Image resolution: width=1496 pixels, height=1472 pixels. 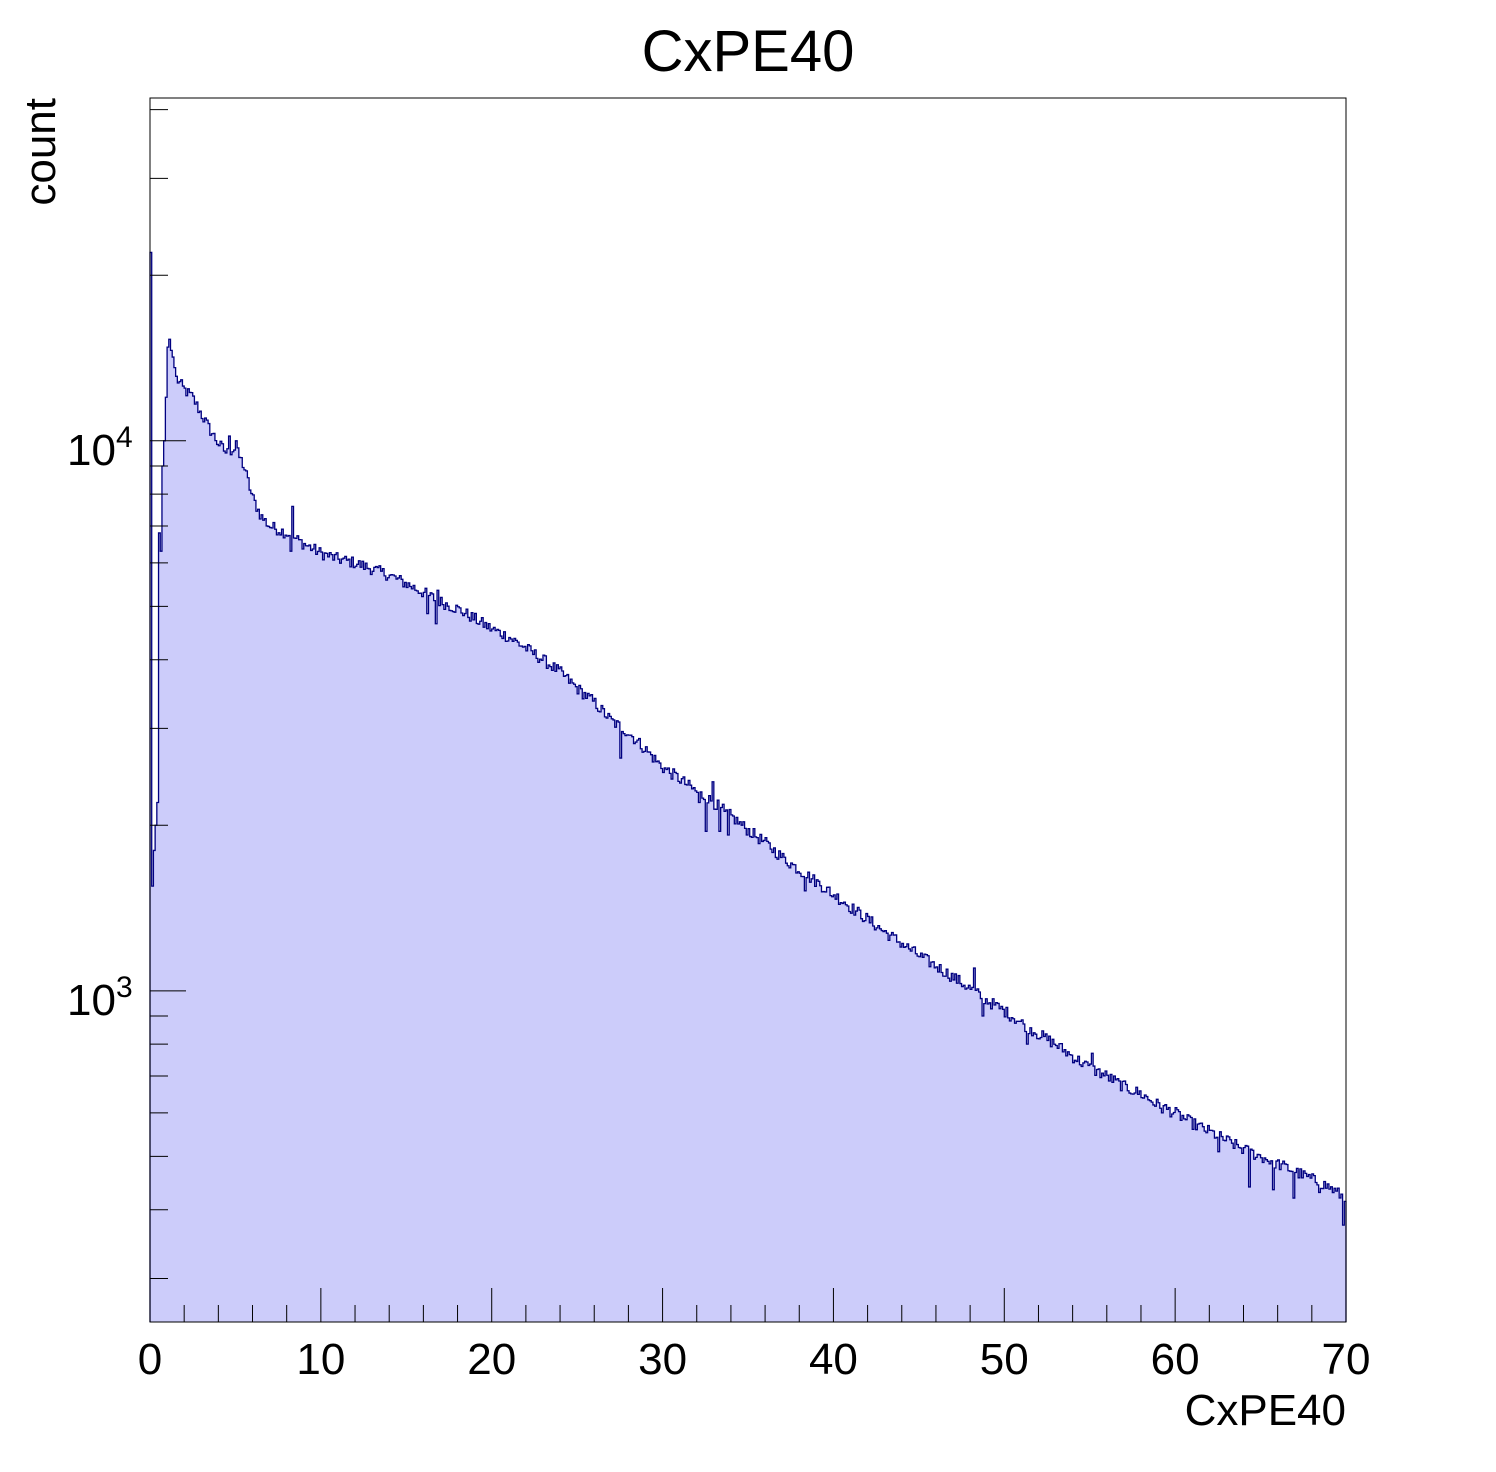 What do you see at coordinates (1265, 1410) in the screenshot?
I see `x-axis-label: CxPE40` at bounding box center [1265, 1410].